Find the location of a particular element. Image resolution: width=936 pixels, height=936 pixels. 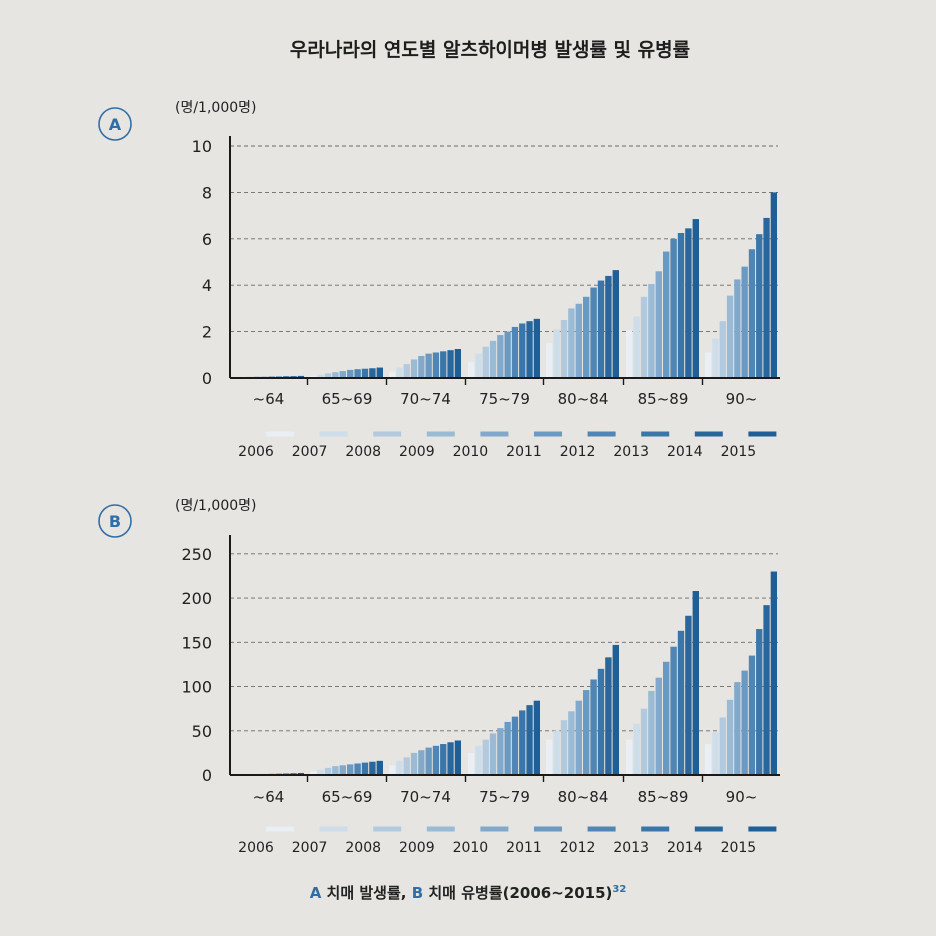

legend-year-label: 2015 is located at coordinates (739, 452).